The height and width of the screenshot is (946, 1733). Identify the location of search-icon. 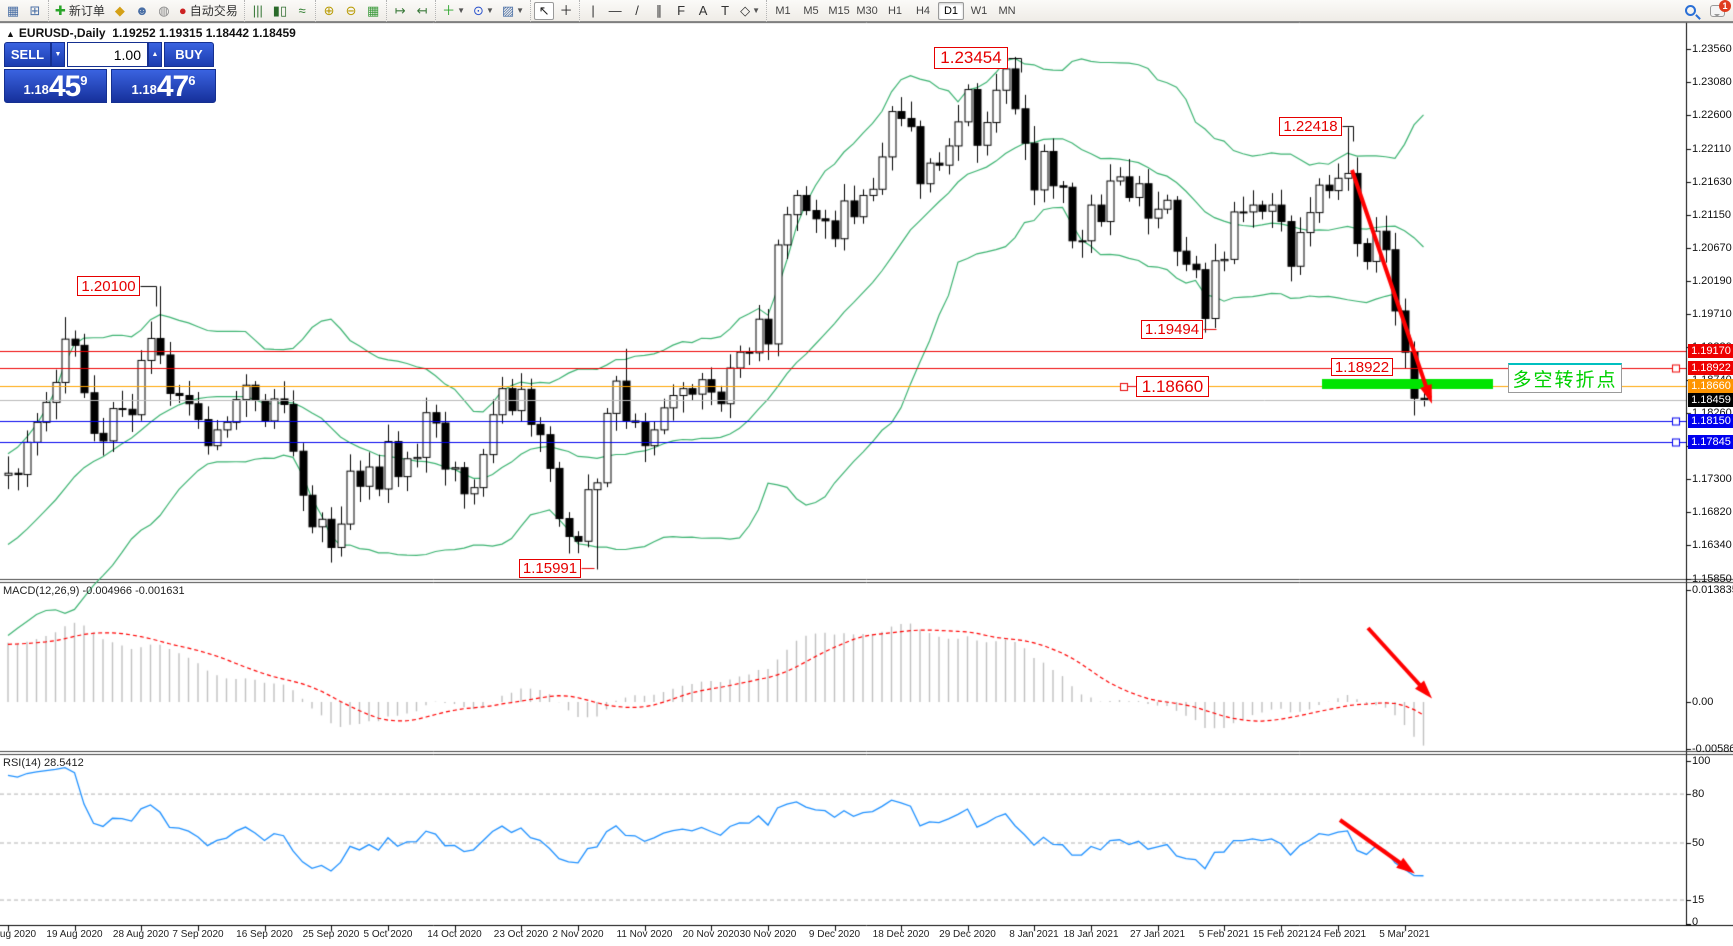
(1690, 10).